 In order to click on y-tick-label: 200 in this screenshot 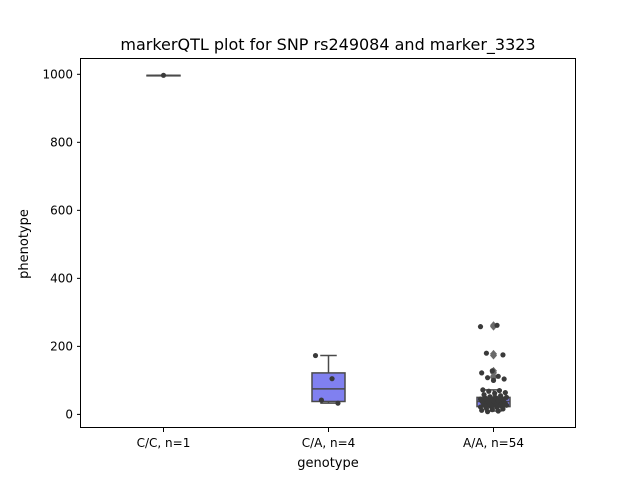, I will do `click(61, 346)`.